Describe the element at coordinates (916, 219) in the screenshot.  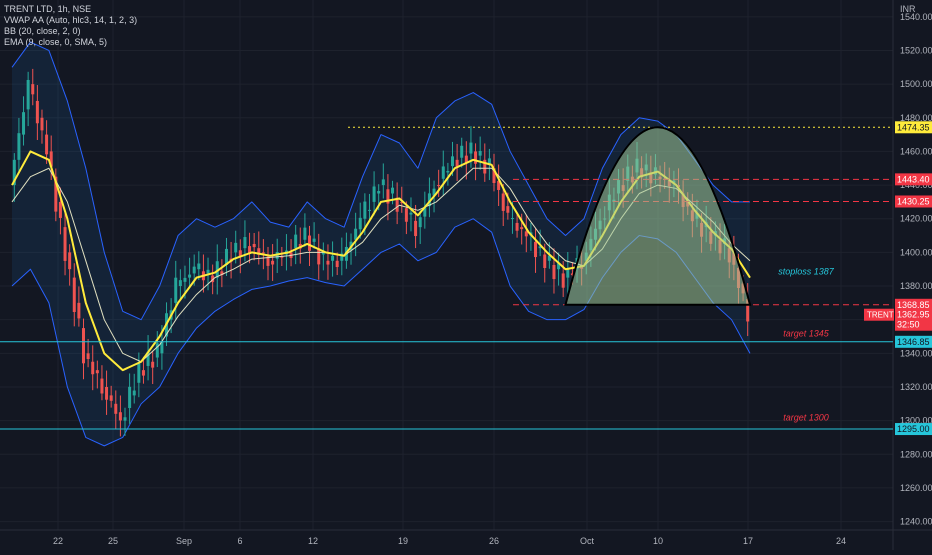
I see `y-tick-label: 1420.00` at that location.